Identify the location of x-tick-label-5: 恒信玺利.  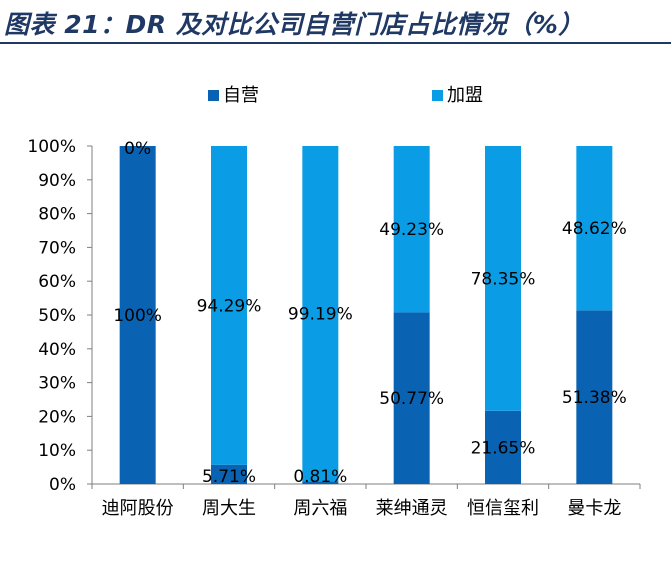
(503, 508).